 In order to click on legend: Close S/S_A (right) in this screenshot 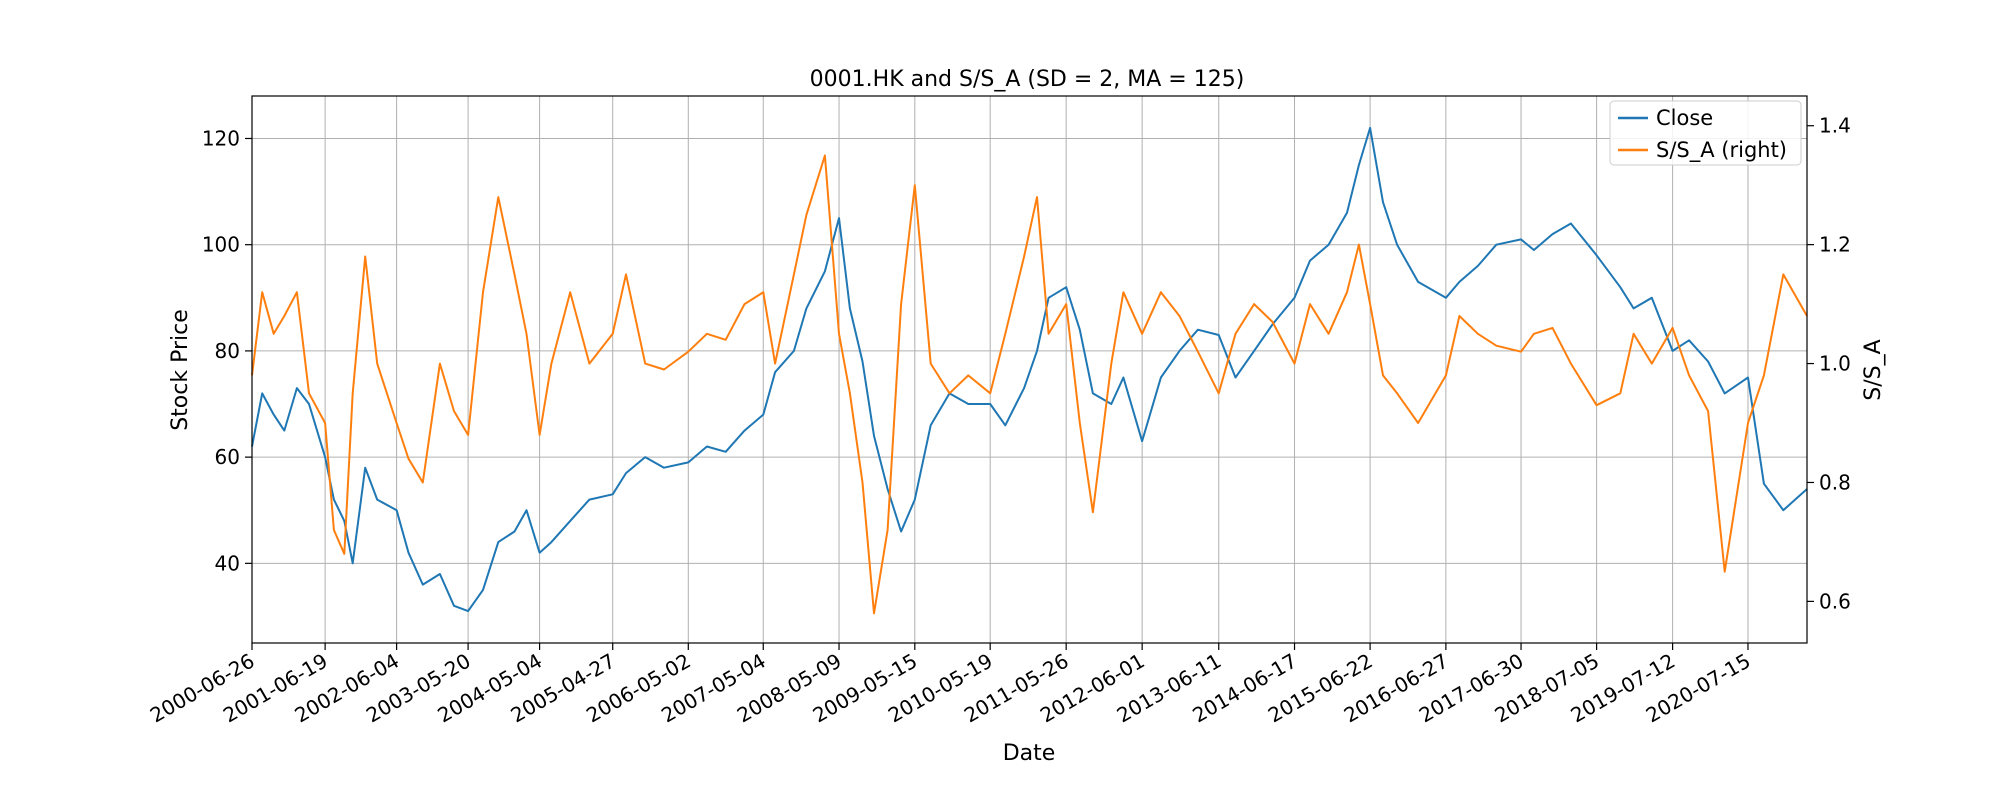, I will do `click(1705, 133)`.